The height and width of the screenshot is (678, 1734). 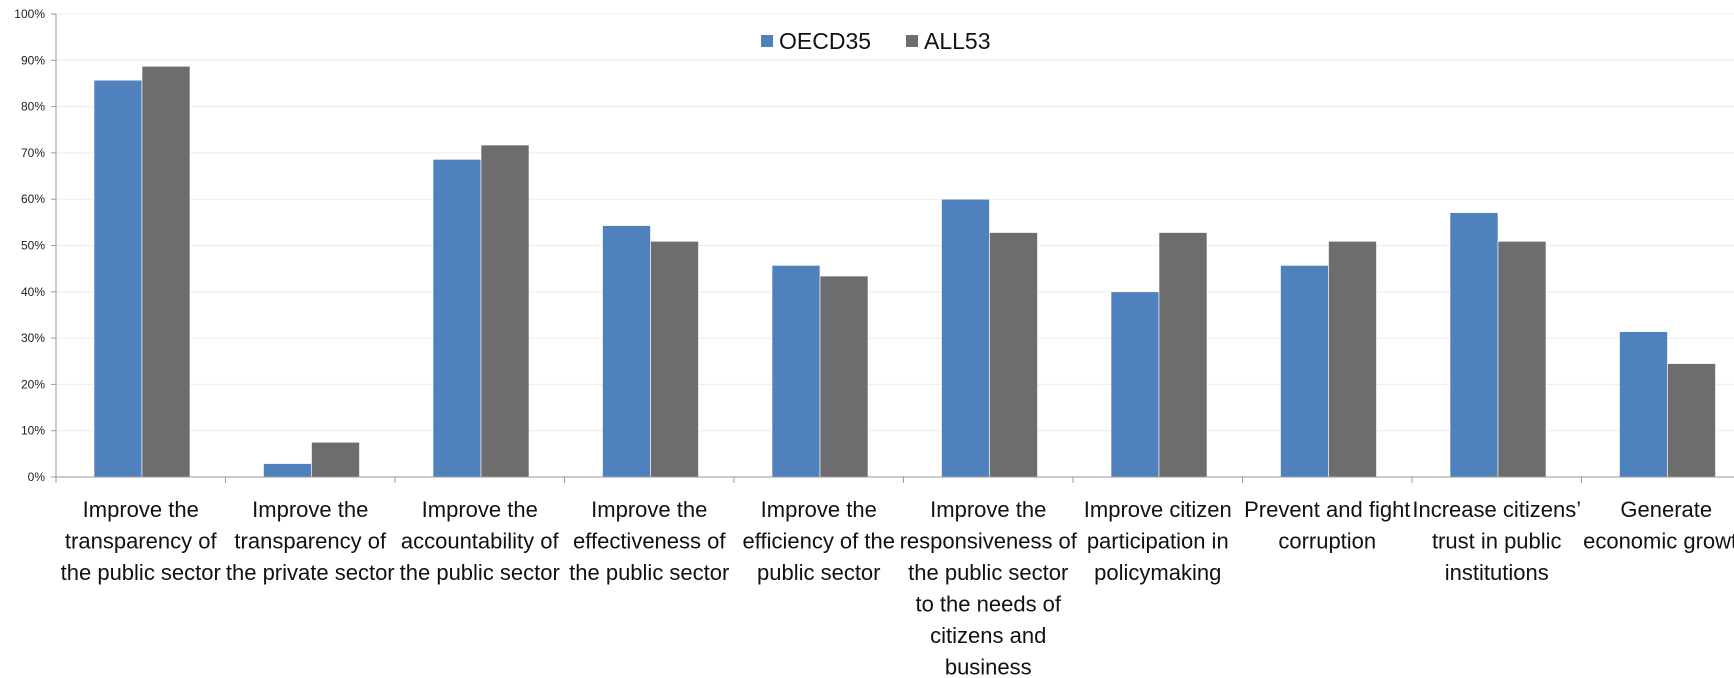 I want to click on category-label-line: Increase citizens’, so click(x=1496, y=509).